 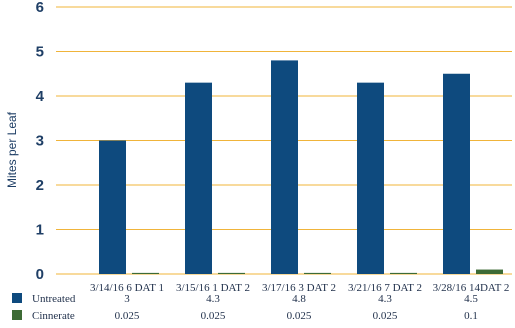 I want to click on legend-label: Untreated, so click(x=54, y=299).